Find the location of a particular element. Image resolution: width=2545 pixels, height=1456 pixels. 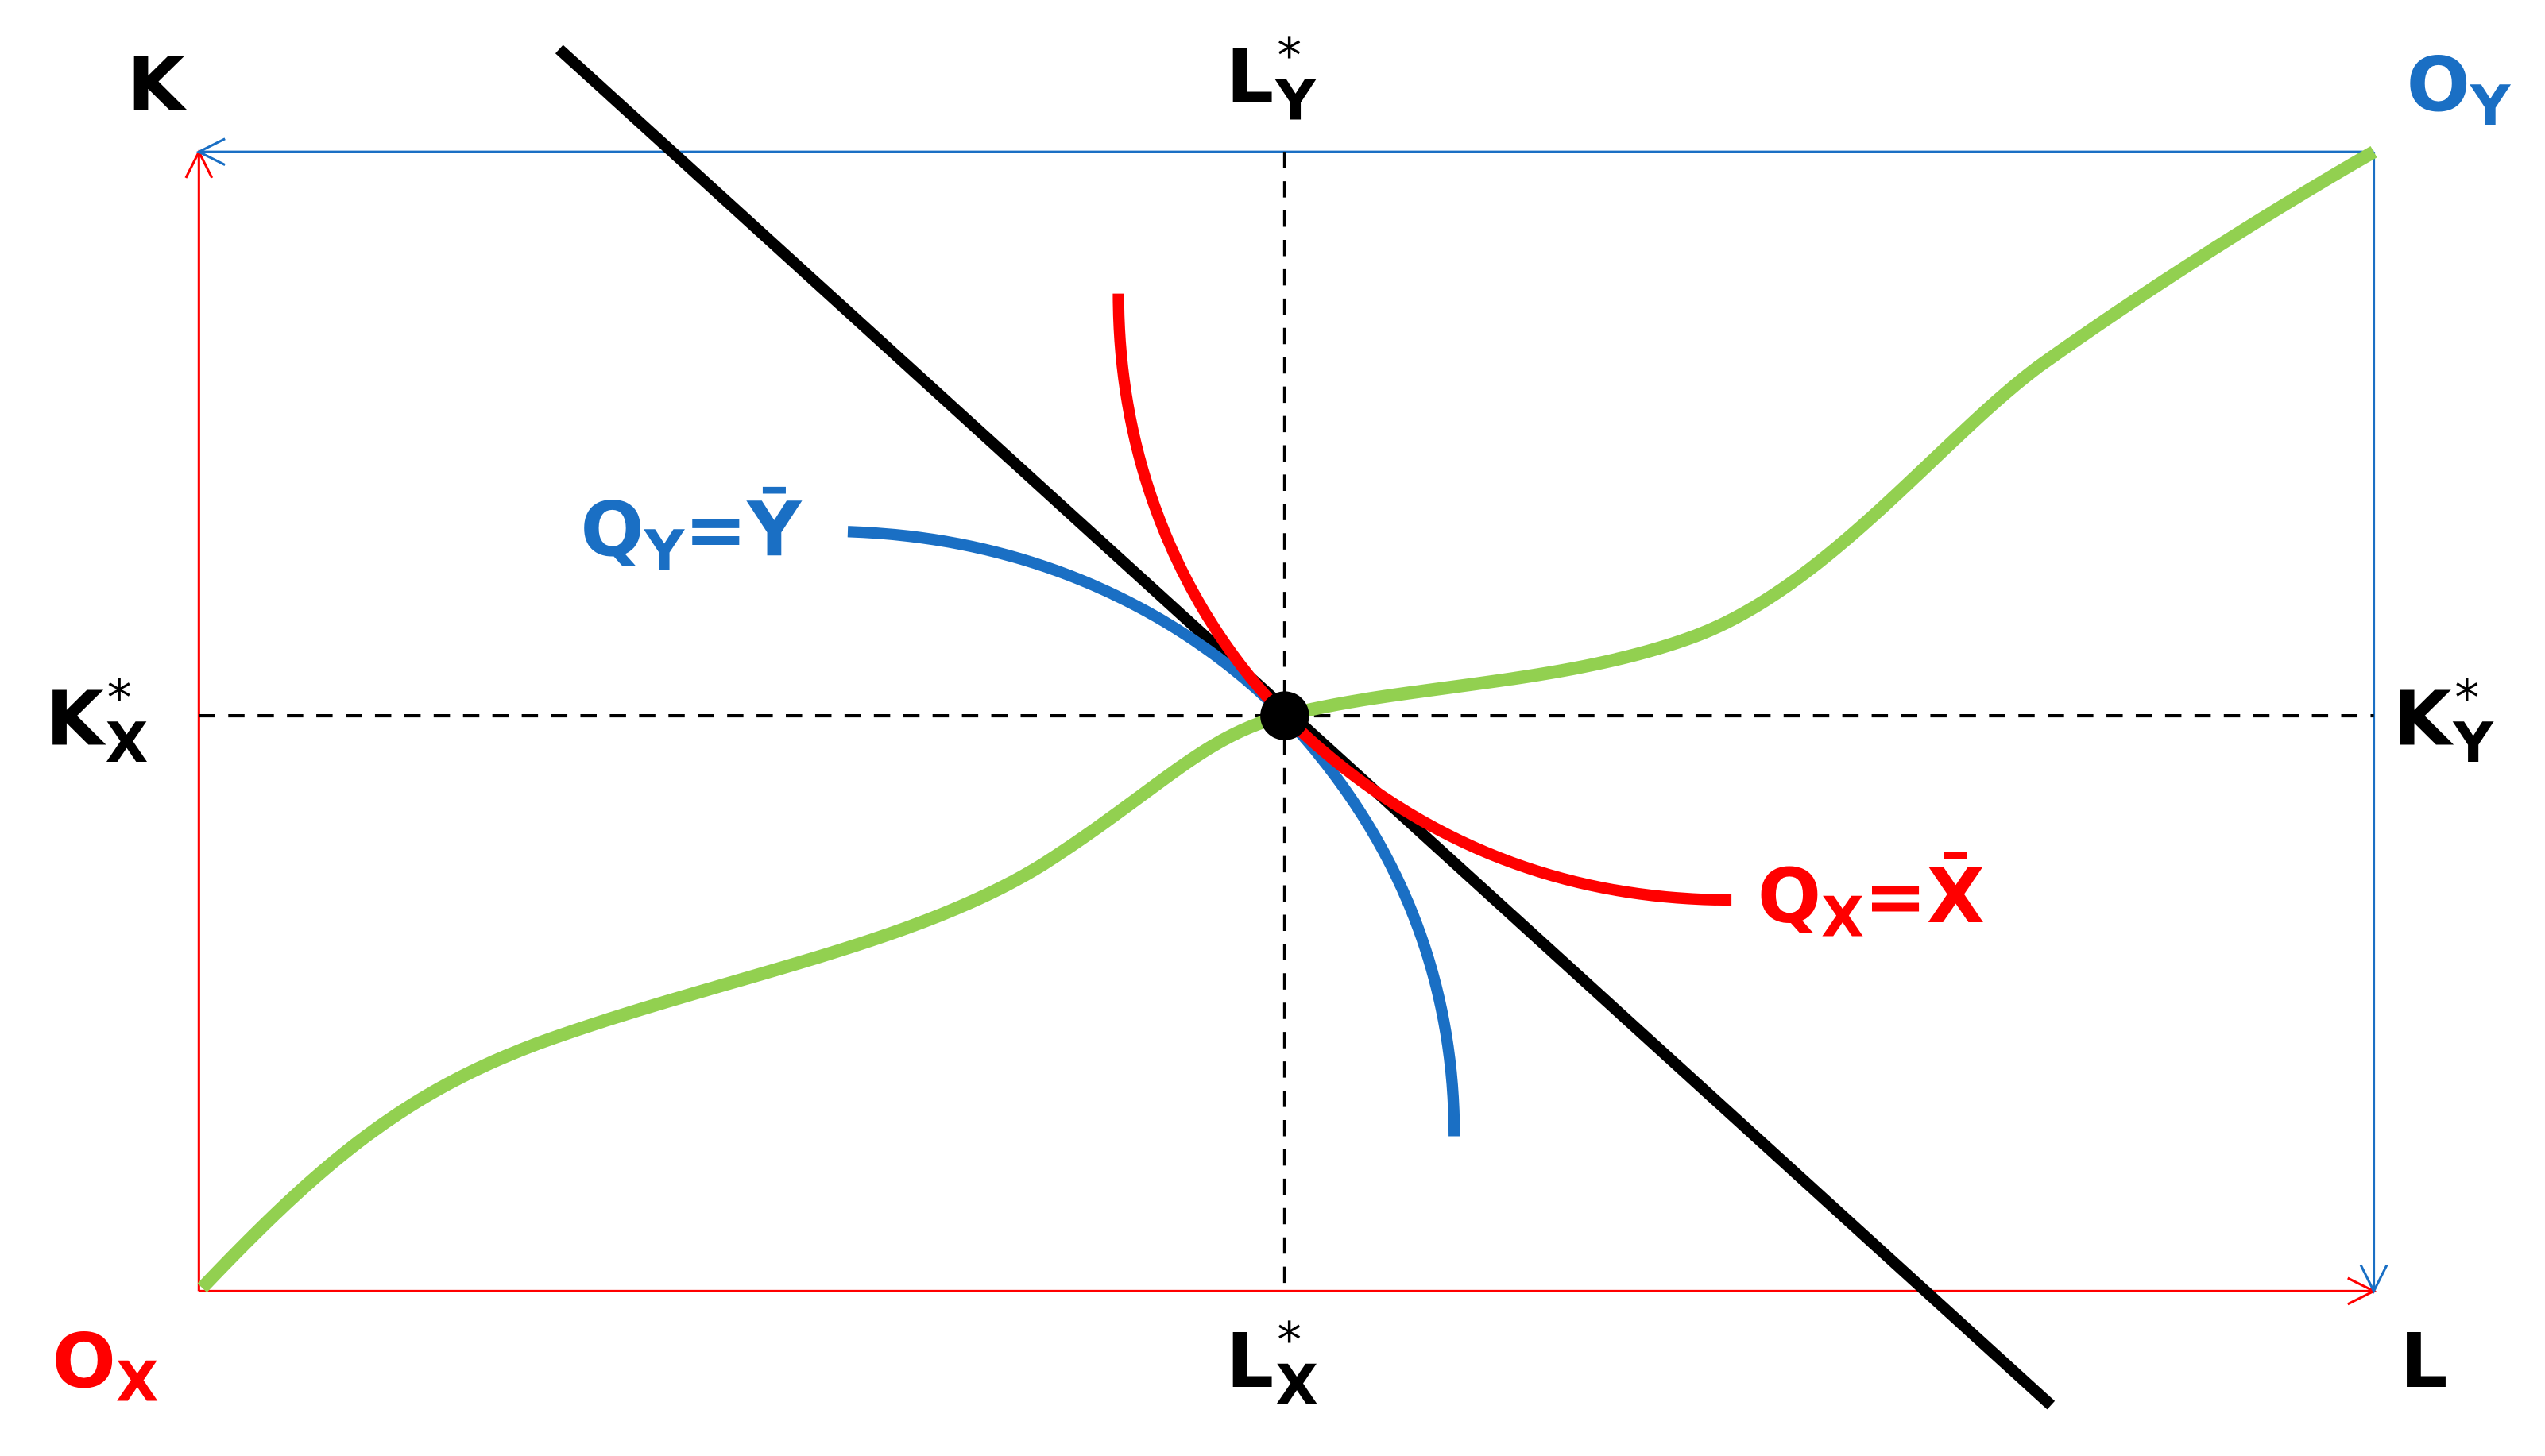

label-isoquant-x: QX=X̄ is located at coordinates (1871, 901).